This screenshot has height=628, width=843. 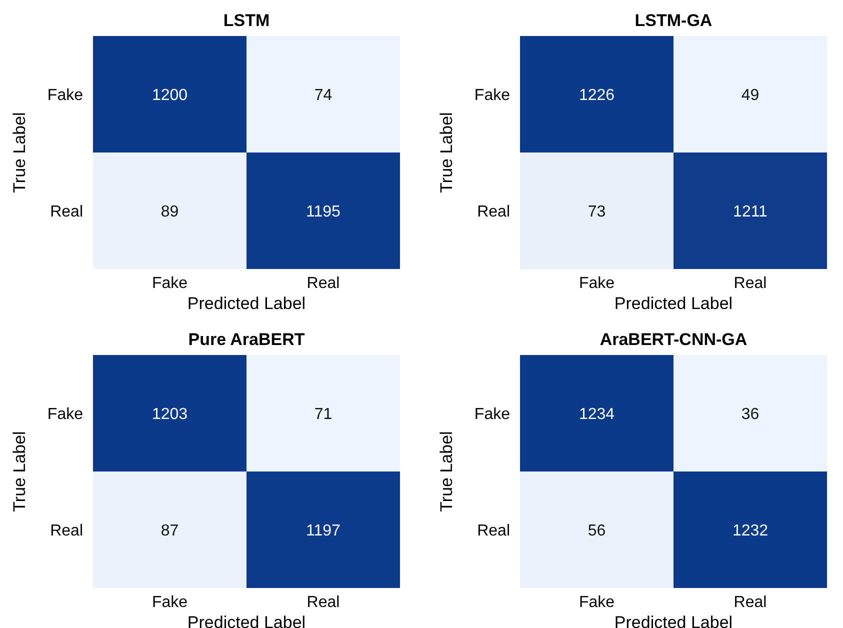 I want to click on data-label: 71, so click(x=323, y=414).